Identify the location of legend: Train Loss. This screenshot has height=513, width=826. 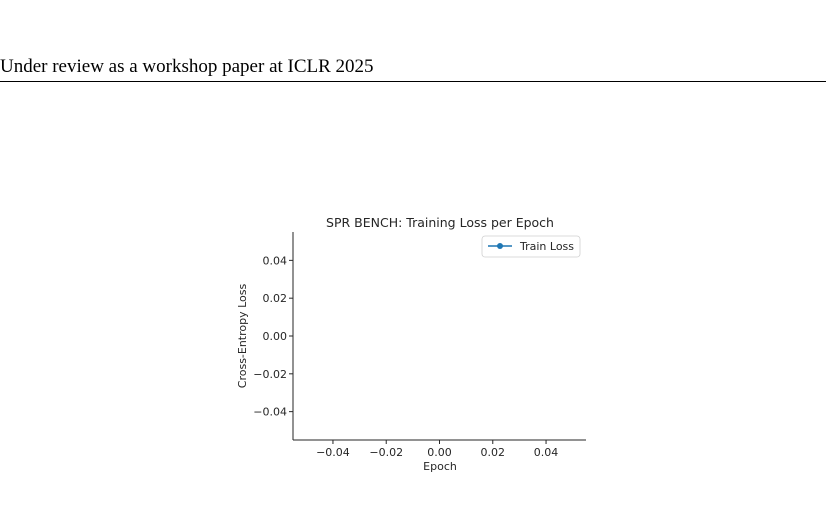
(531, 246).